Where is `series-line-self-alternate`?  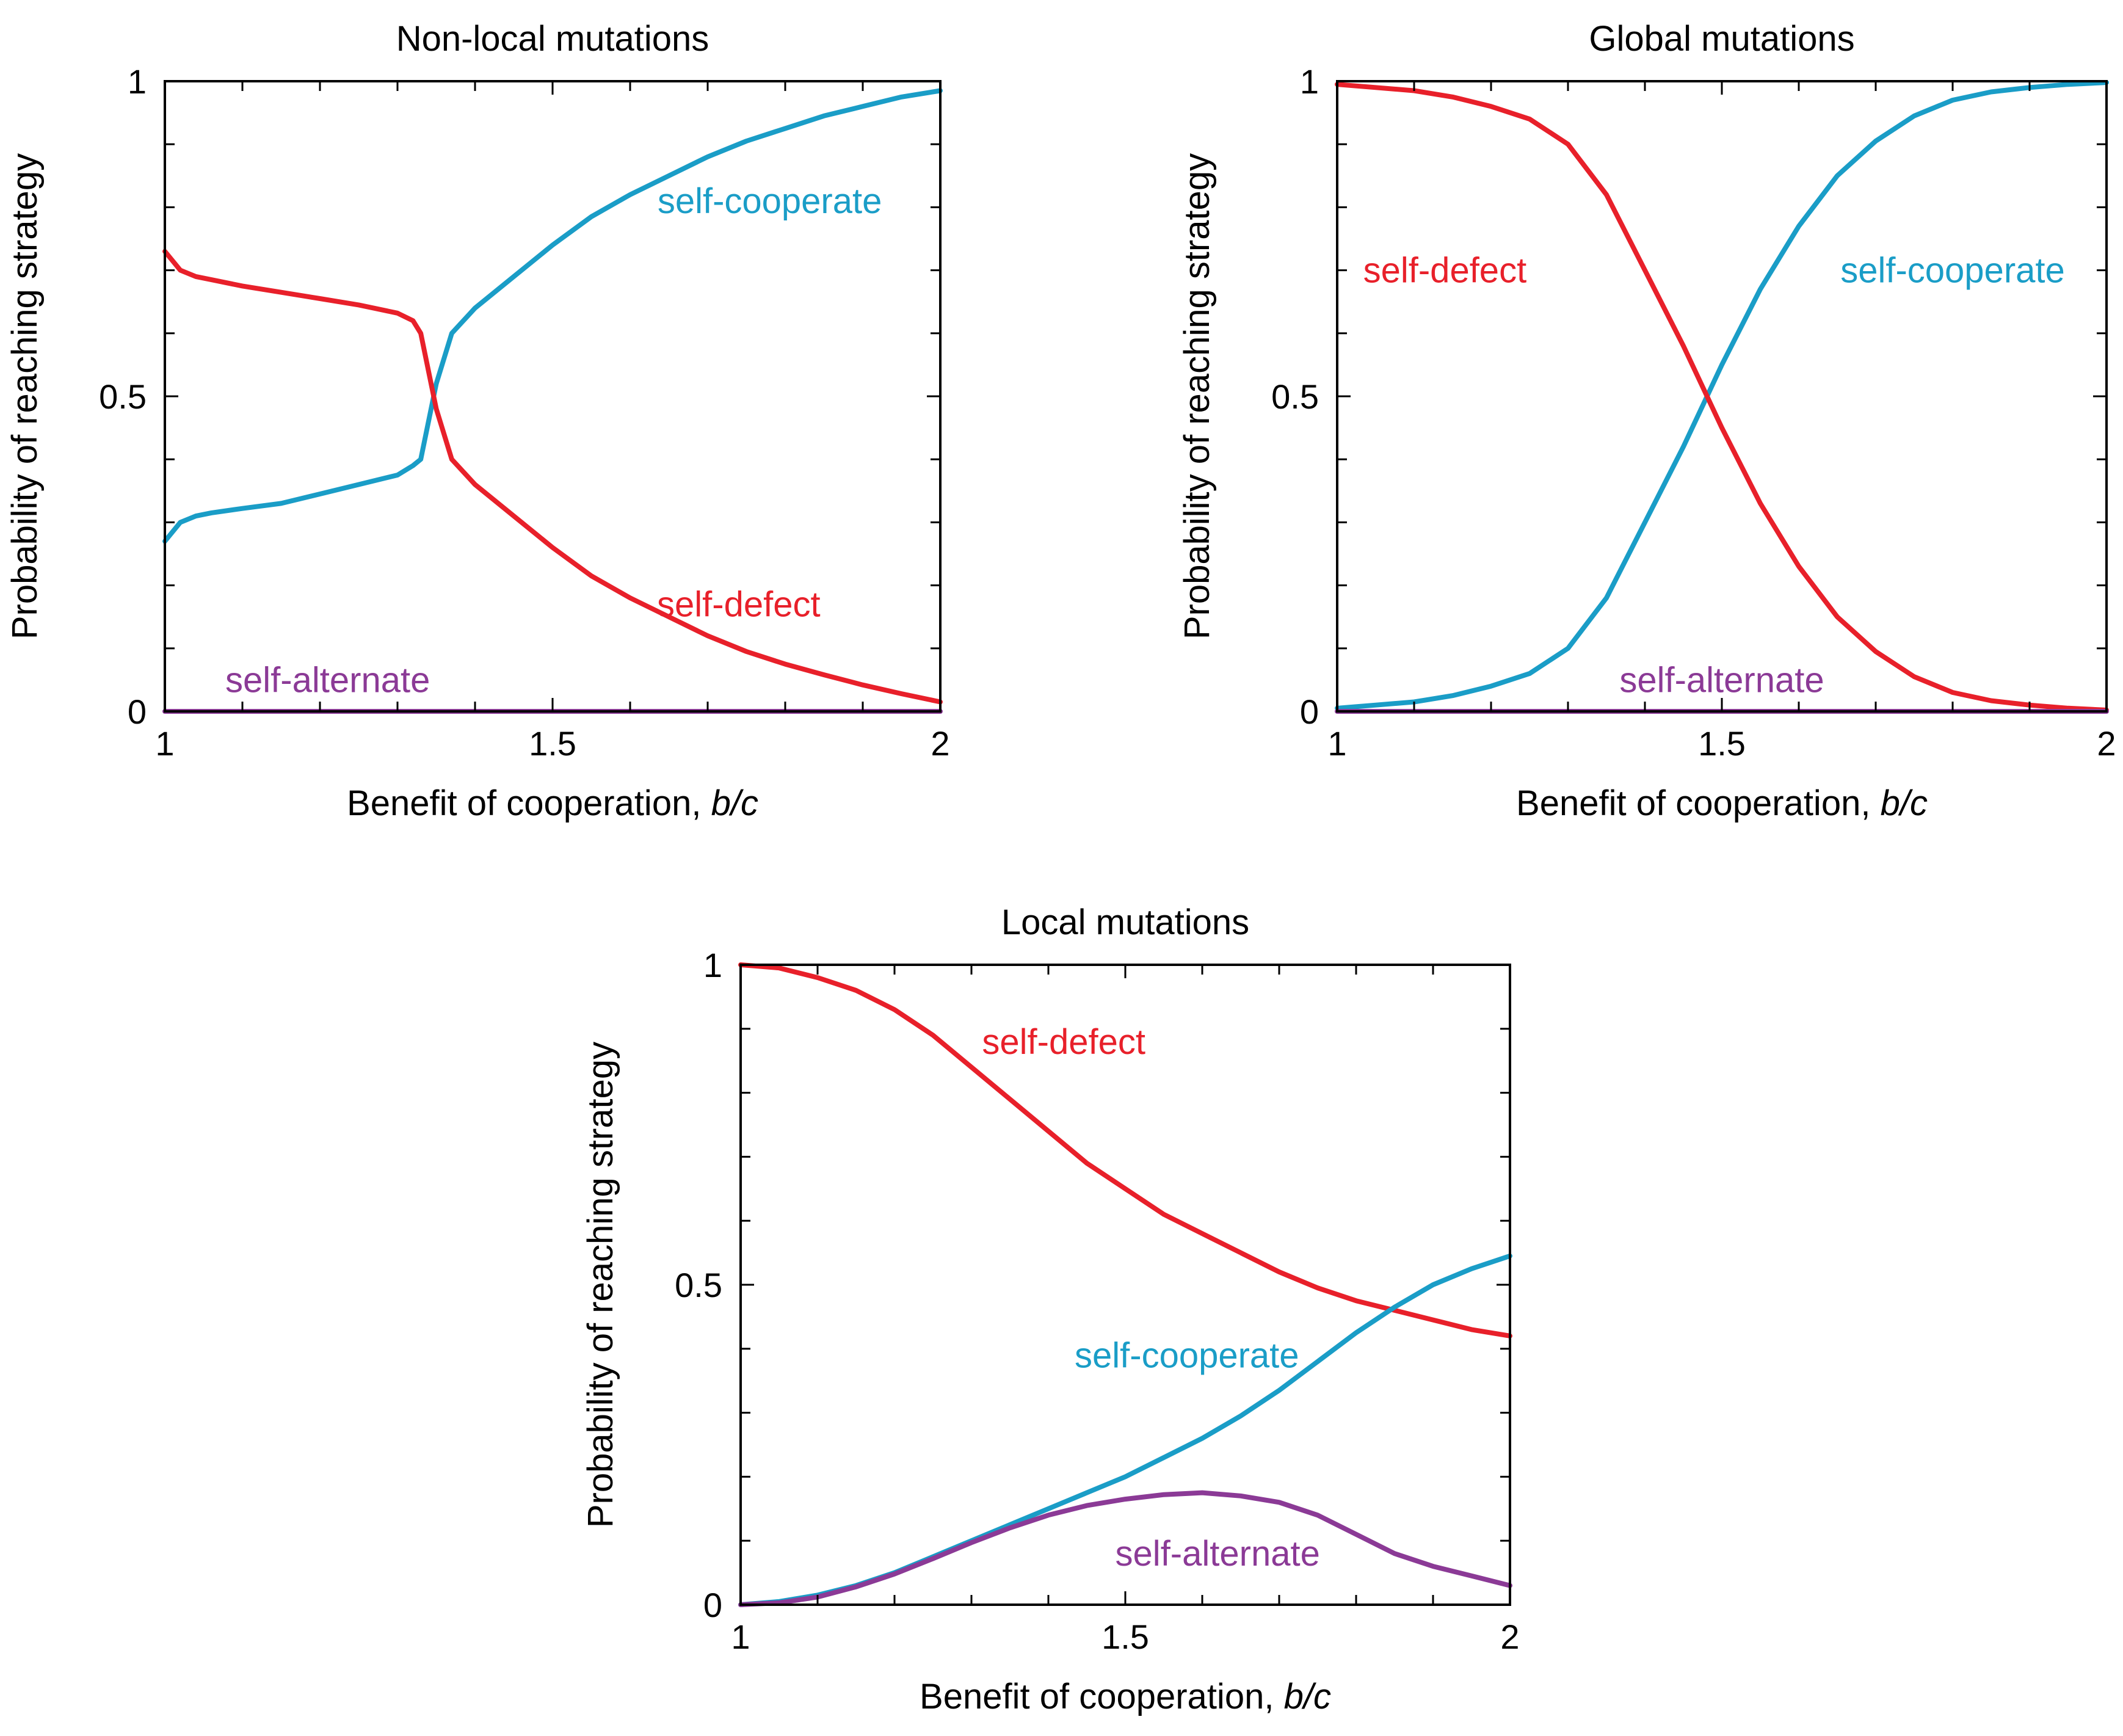
series-line-self-alternate is located at coordinates (1125, 1549).